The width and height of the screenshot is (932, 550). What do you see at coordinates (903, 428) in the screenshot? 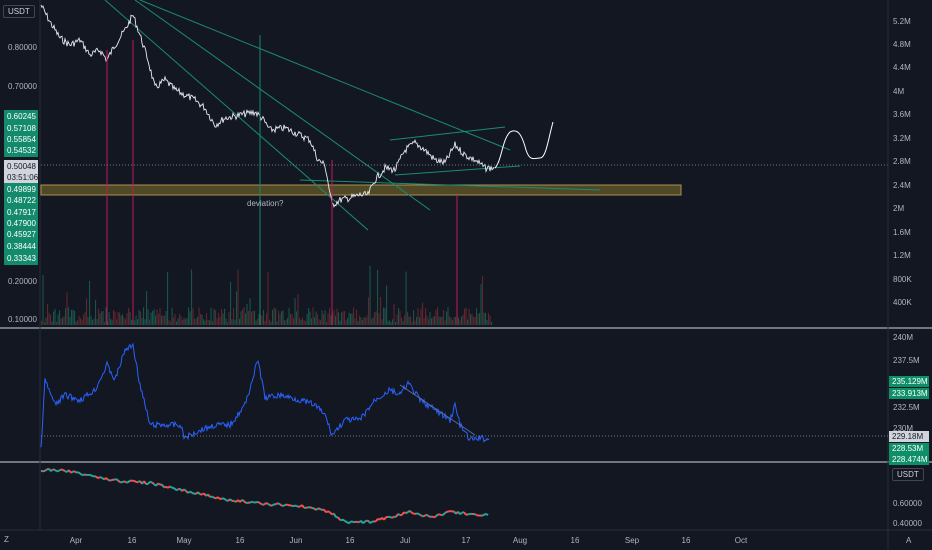
I see `indicator-axis-tick: 230M` at bounding box center [903, 428].